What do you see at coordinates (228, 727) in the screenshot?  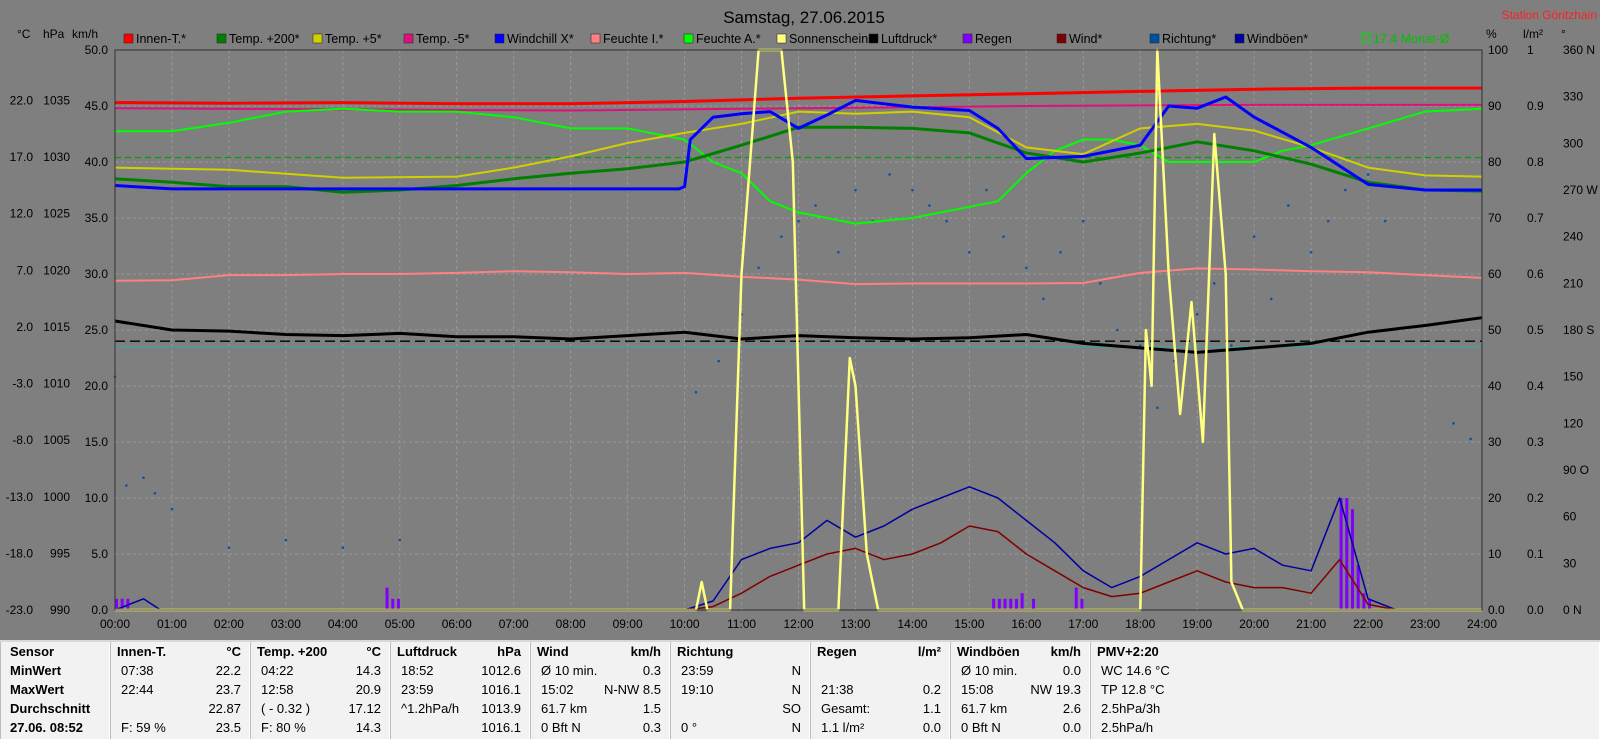 I see `table-cell-value: 23.5` at bounding box center [228, 727].